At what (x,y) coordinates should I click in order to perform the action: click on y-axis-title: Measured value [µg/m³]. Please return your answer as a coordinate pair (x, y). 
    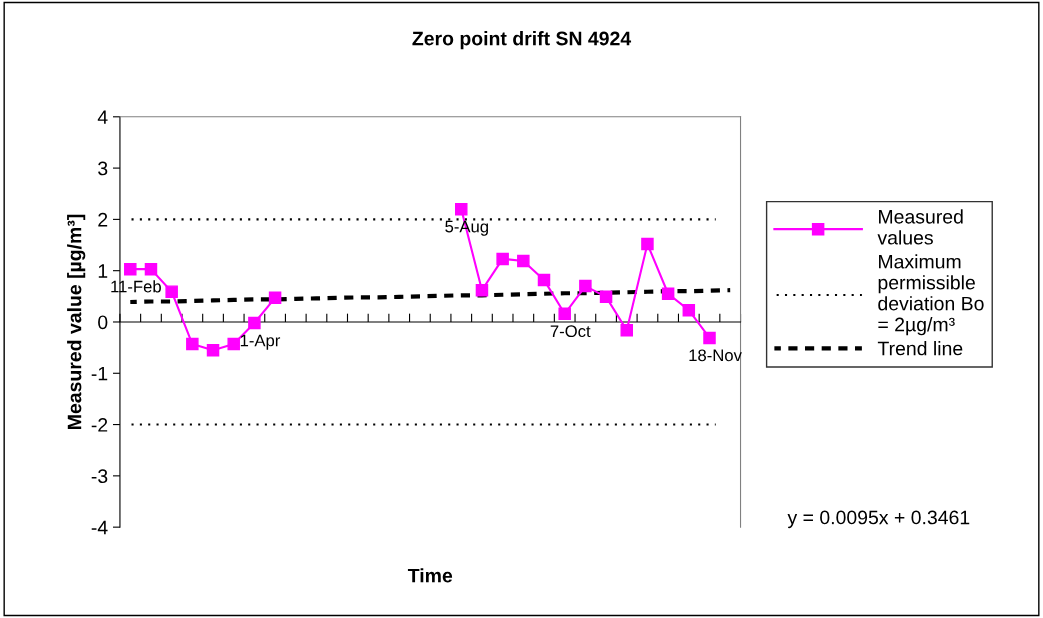
    Looking at the image, I should click on (76, 321).